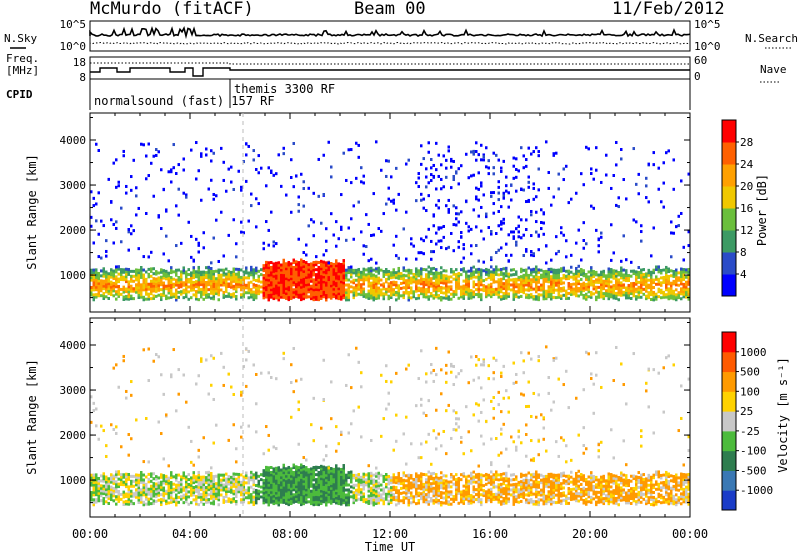  I want to click on colorbar-tick-label: 25, so click(746, 411).